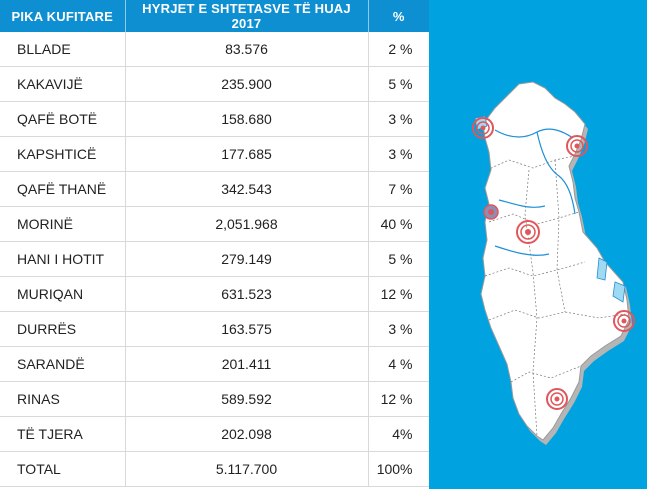 This screenshot has width=647, height=489. I want to click on table-row: BLLADE 83.576 2 %, so click(215, 49).